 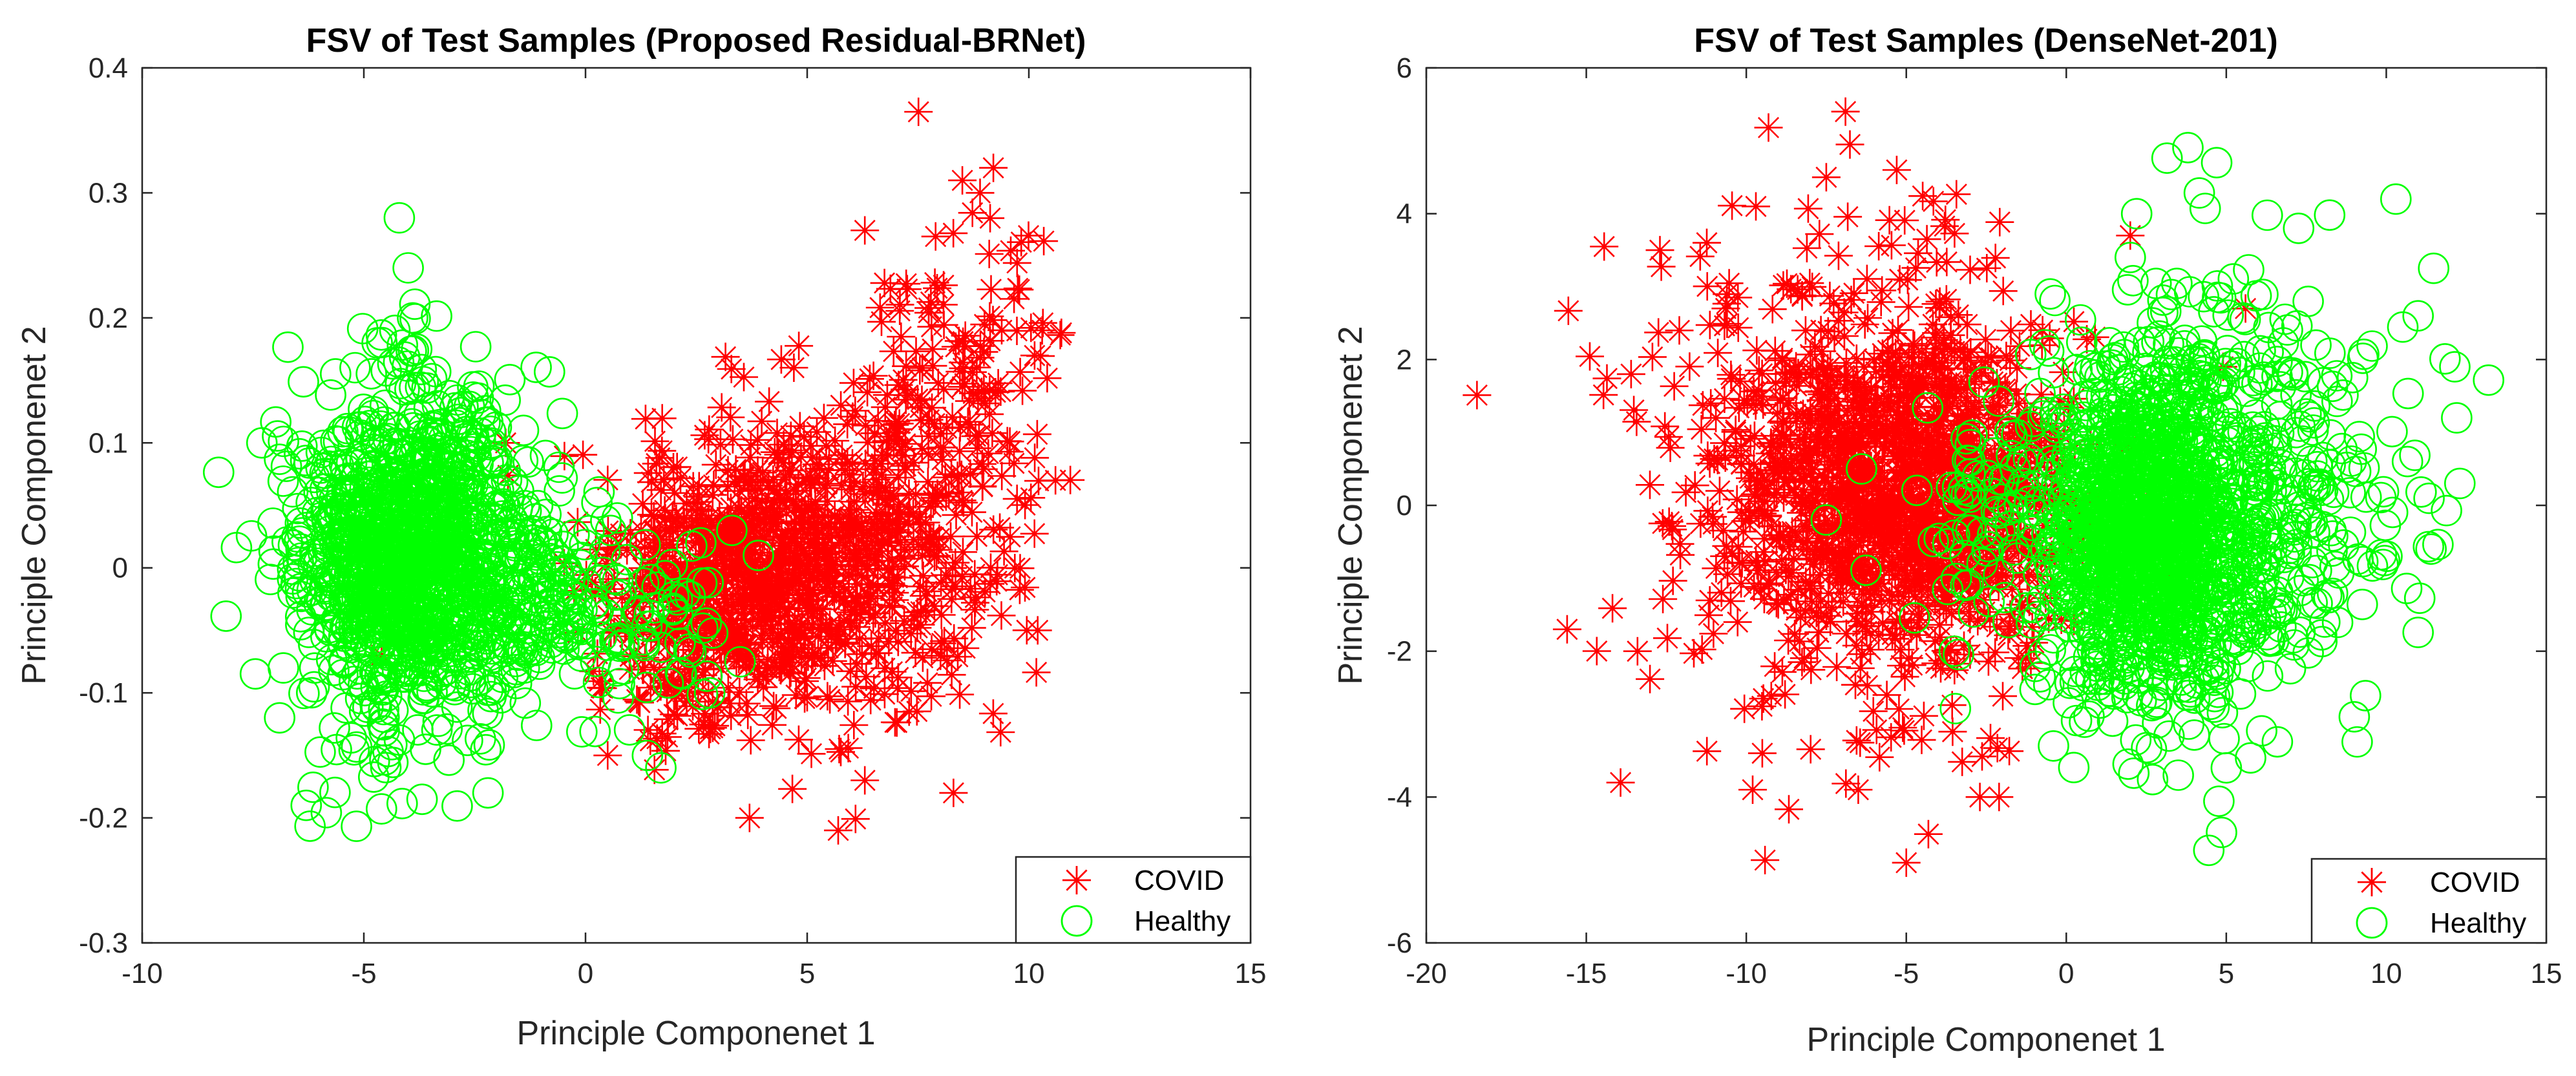 I want to click on y-axis-label: Principle Componenet 2, so click(x=34, y=506).